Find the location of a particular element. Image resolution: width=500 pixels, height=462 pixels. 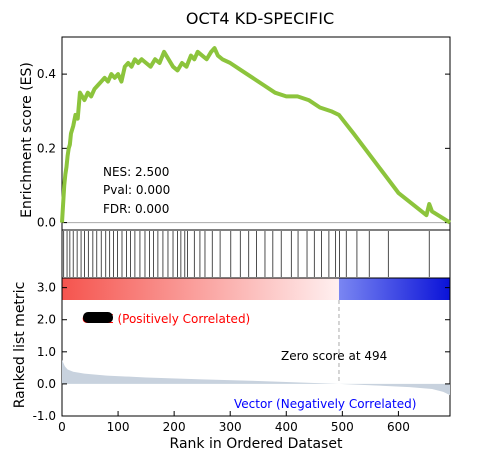

x-axis-label: Rank in Ordered Dataset is located at coordinates (256, 444).